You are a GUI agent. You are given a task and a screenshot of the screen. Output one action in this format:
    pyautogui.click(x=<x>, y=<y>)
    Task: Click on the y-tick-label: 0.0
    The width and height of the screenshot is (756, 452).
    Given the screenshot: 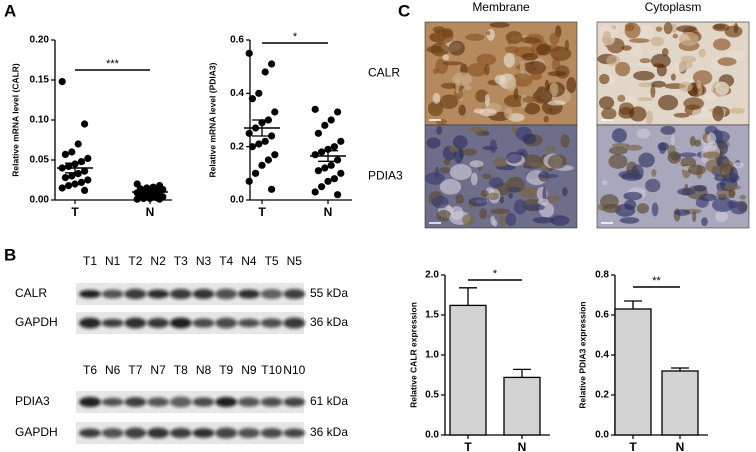 What is the action you would take?
    pyautogui.click(x=602, y=435)
    